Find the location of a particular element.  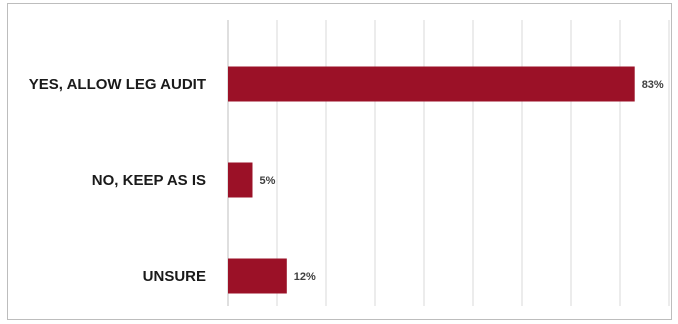

data-label: 83% is located at coordinates (653, 85).